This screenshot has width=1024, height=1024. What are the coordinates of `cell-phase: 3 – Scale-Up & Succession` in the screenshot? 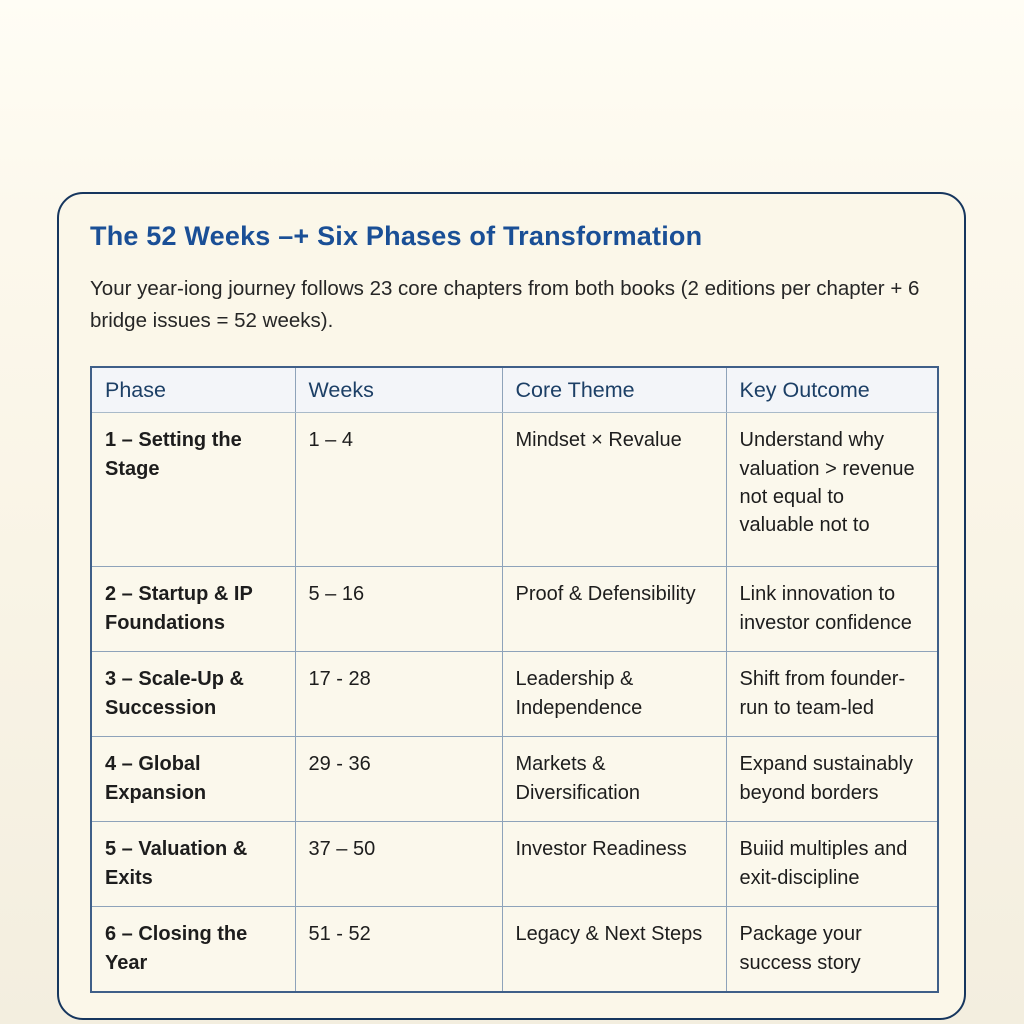 It's located at (193, 694).